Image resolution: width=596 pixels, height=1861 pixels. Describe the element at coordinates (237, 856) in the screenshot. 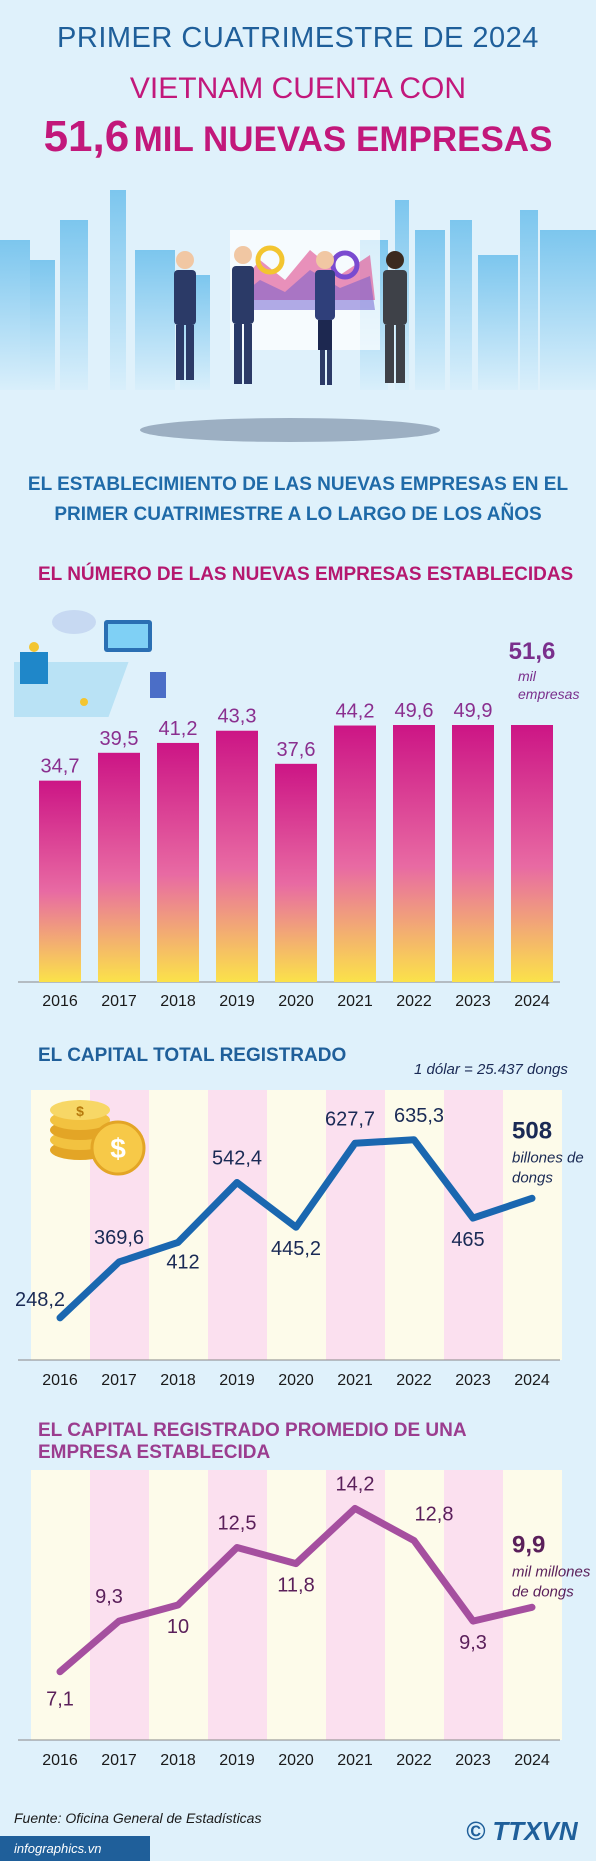

I see `bar-2019` at that location.